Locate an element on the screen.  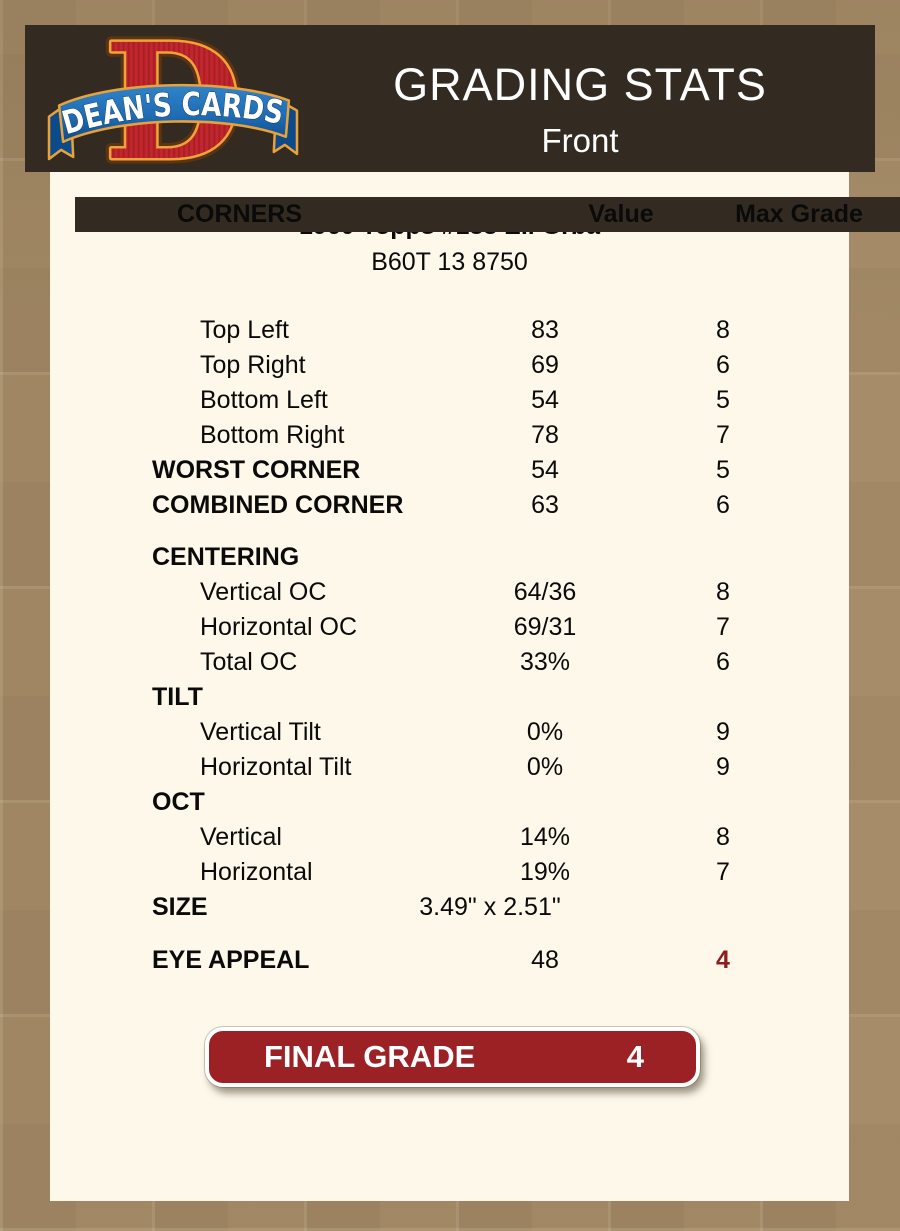
final-grade-value: 4 is located at coordinates (635, 1056).